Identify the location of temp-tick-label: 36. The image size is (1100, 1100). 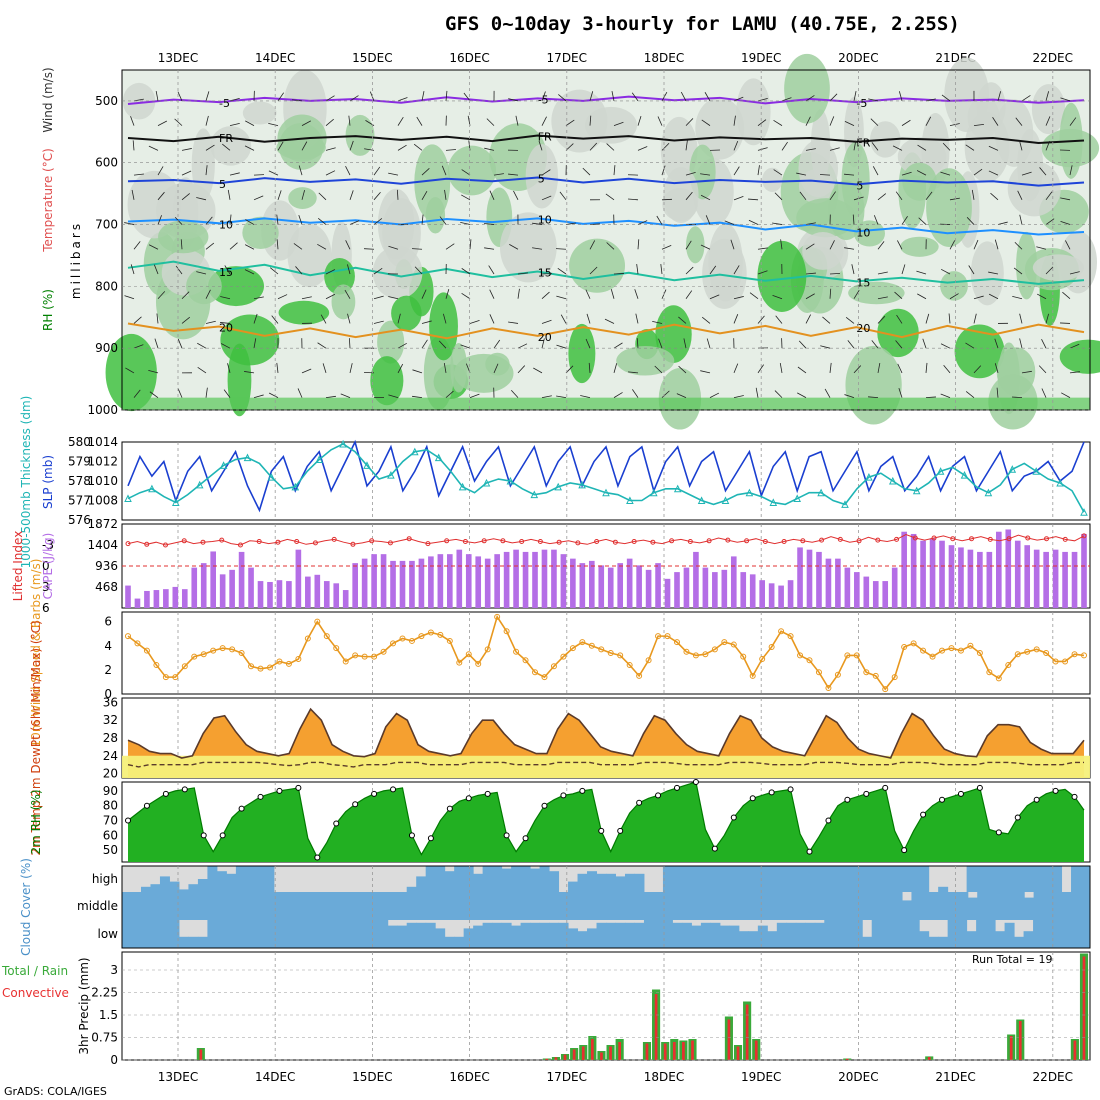
(110, 702).